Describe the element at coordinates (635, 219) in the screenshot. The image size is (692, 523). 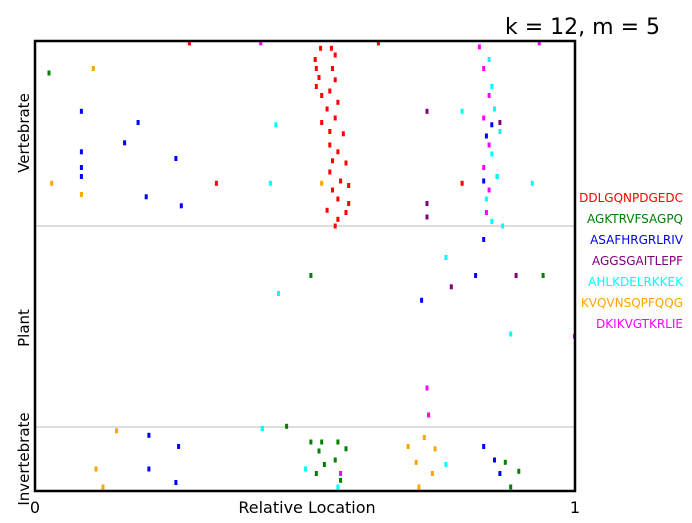
I see `legend-entry-1: AGKTRVFSAGPQ` at that location.